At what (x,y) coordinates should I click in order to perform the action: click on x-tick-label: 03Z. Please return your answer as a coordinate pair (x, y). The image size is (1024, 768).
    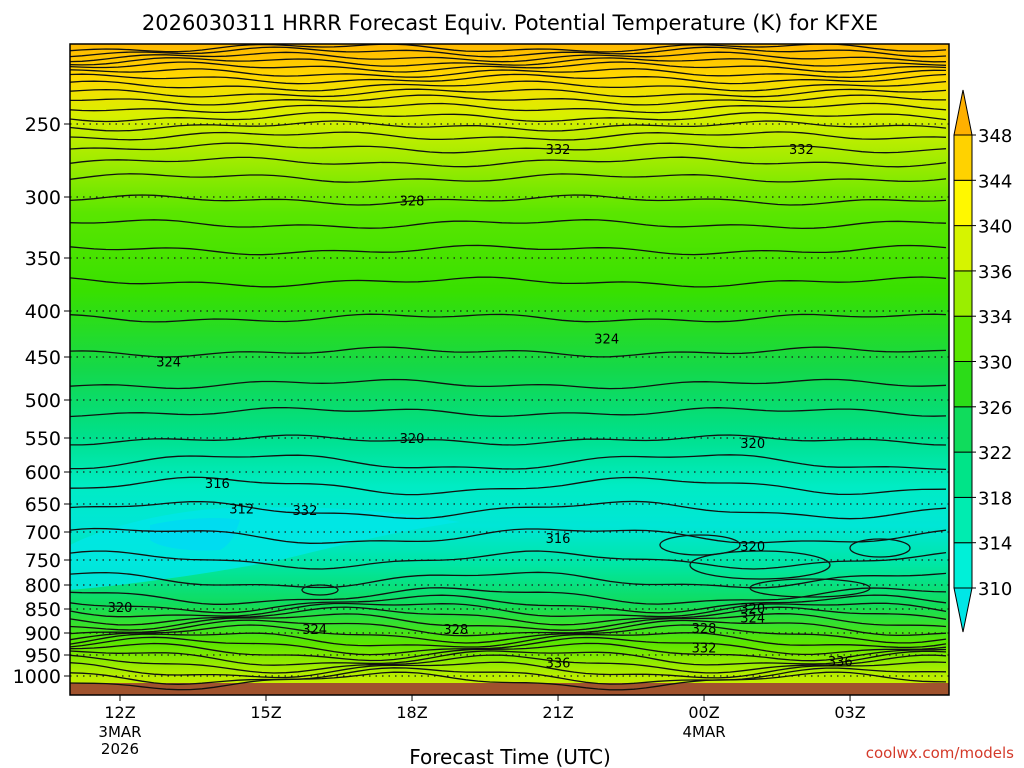
    Looking at the image, I should click on (849, 712).